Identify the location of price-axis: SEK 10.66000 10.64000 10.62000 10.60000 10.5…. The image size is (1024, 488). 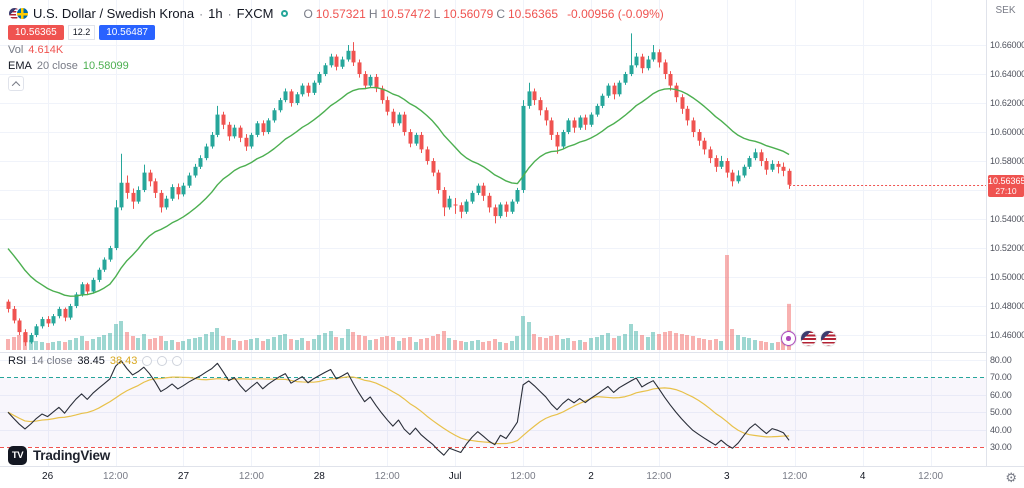
(1005, 233).